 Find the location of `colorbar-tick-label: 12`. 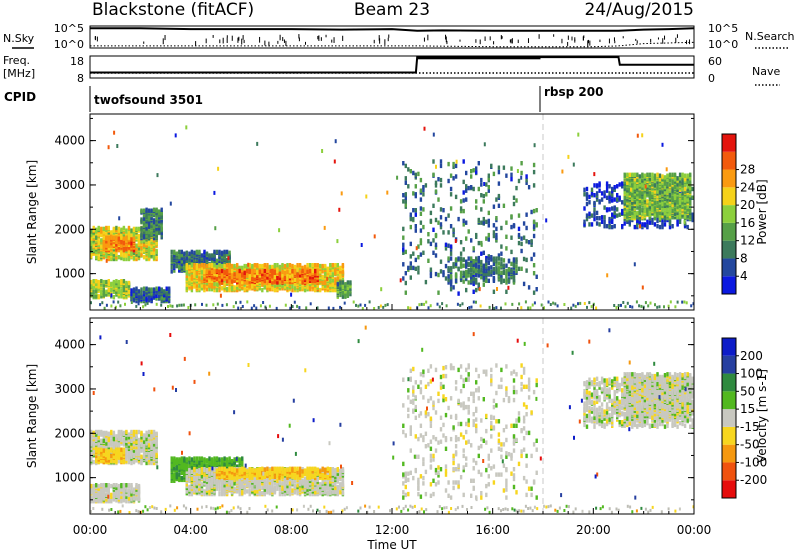

colorbar-tick-label: 12 is located at coordinates (747, 241).